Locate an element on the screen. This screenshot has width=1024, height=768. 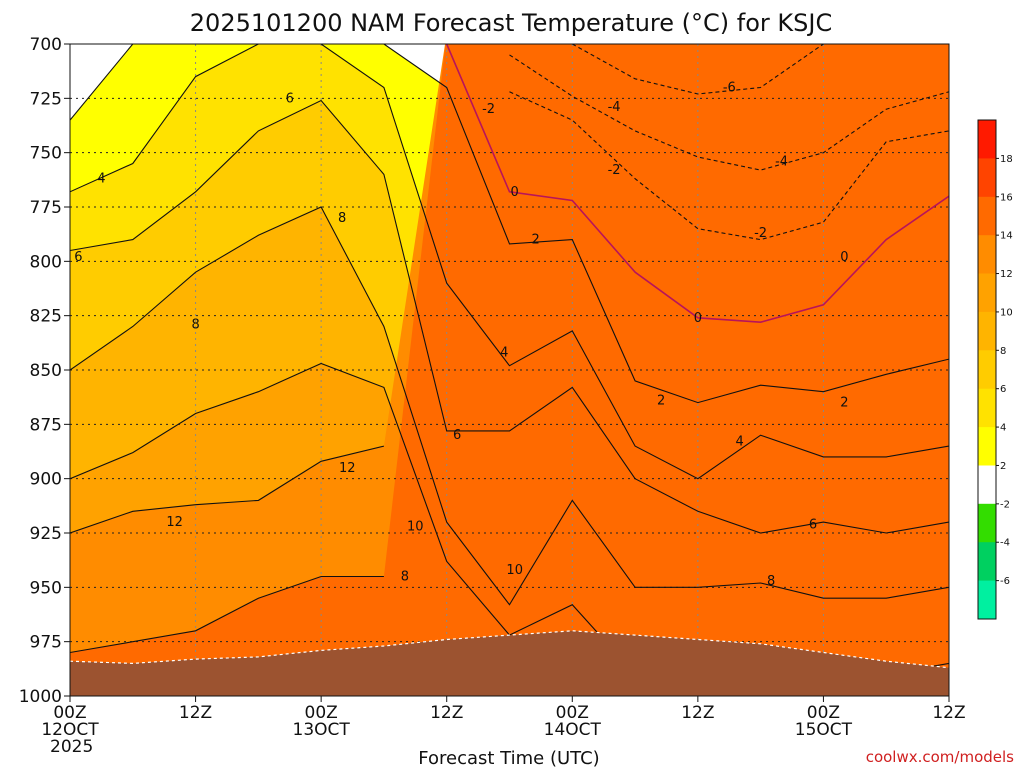
isotherm-label-13: 4 is located at coordinates (504, 353).